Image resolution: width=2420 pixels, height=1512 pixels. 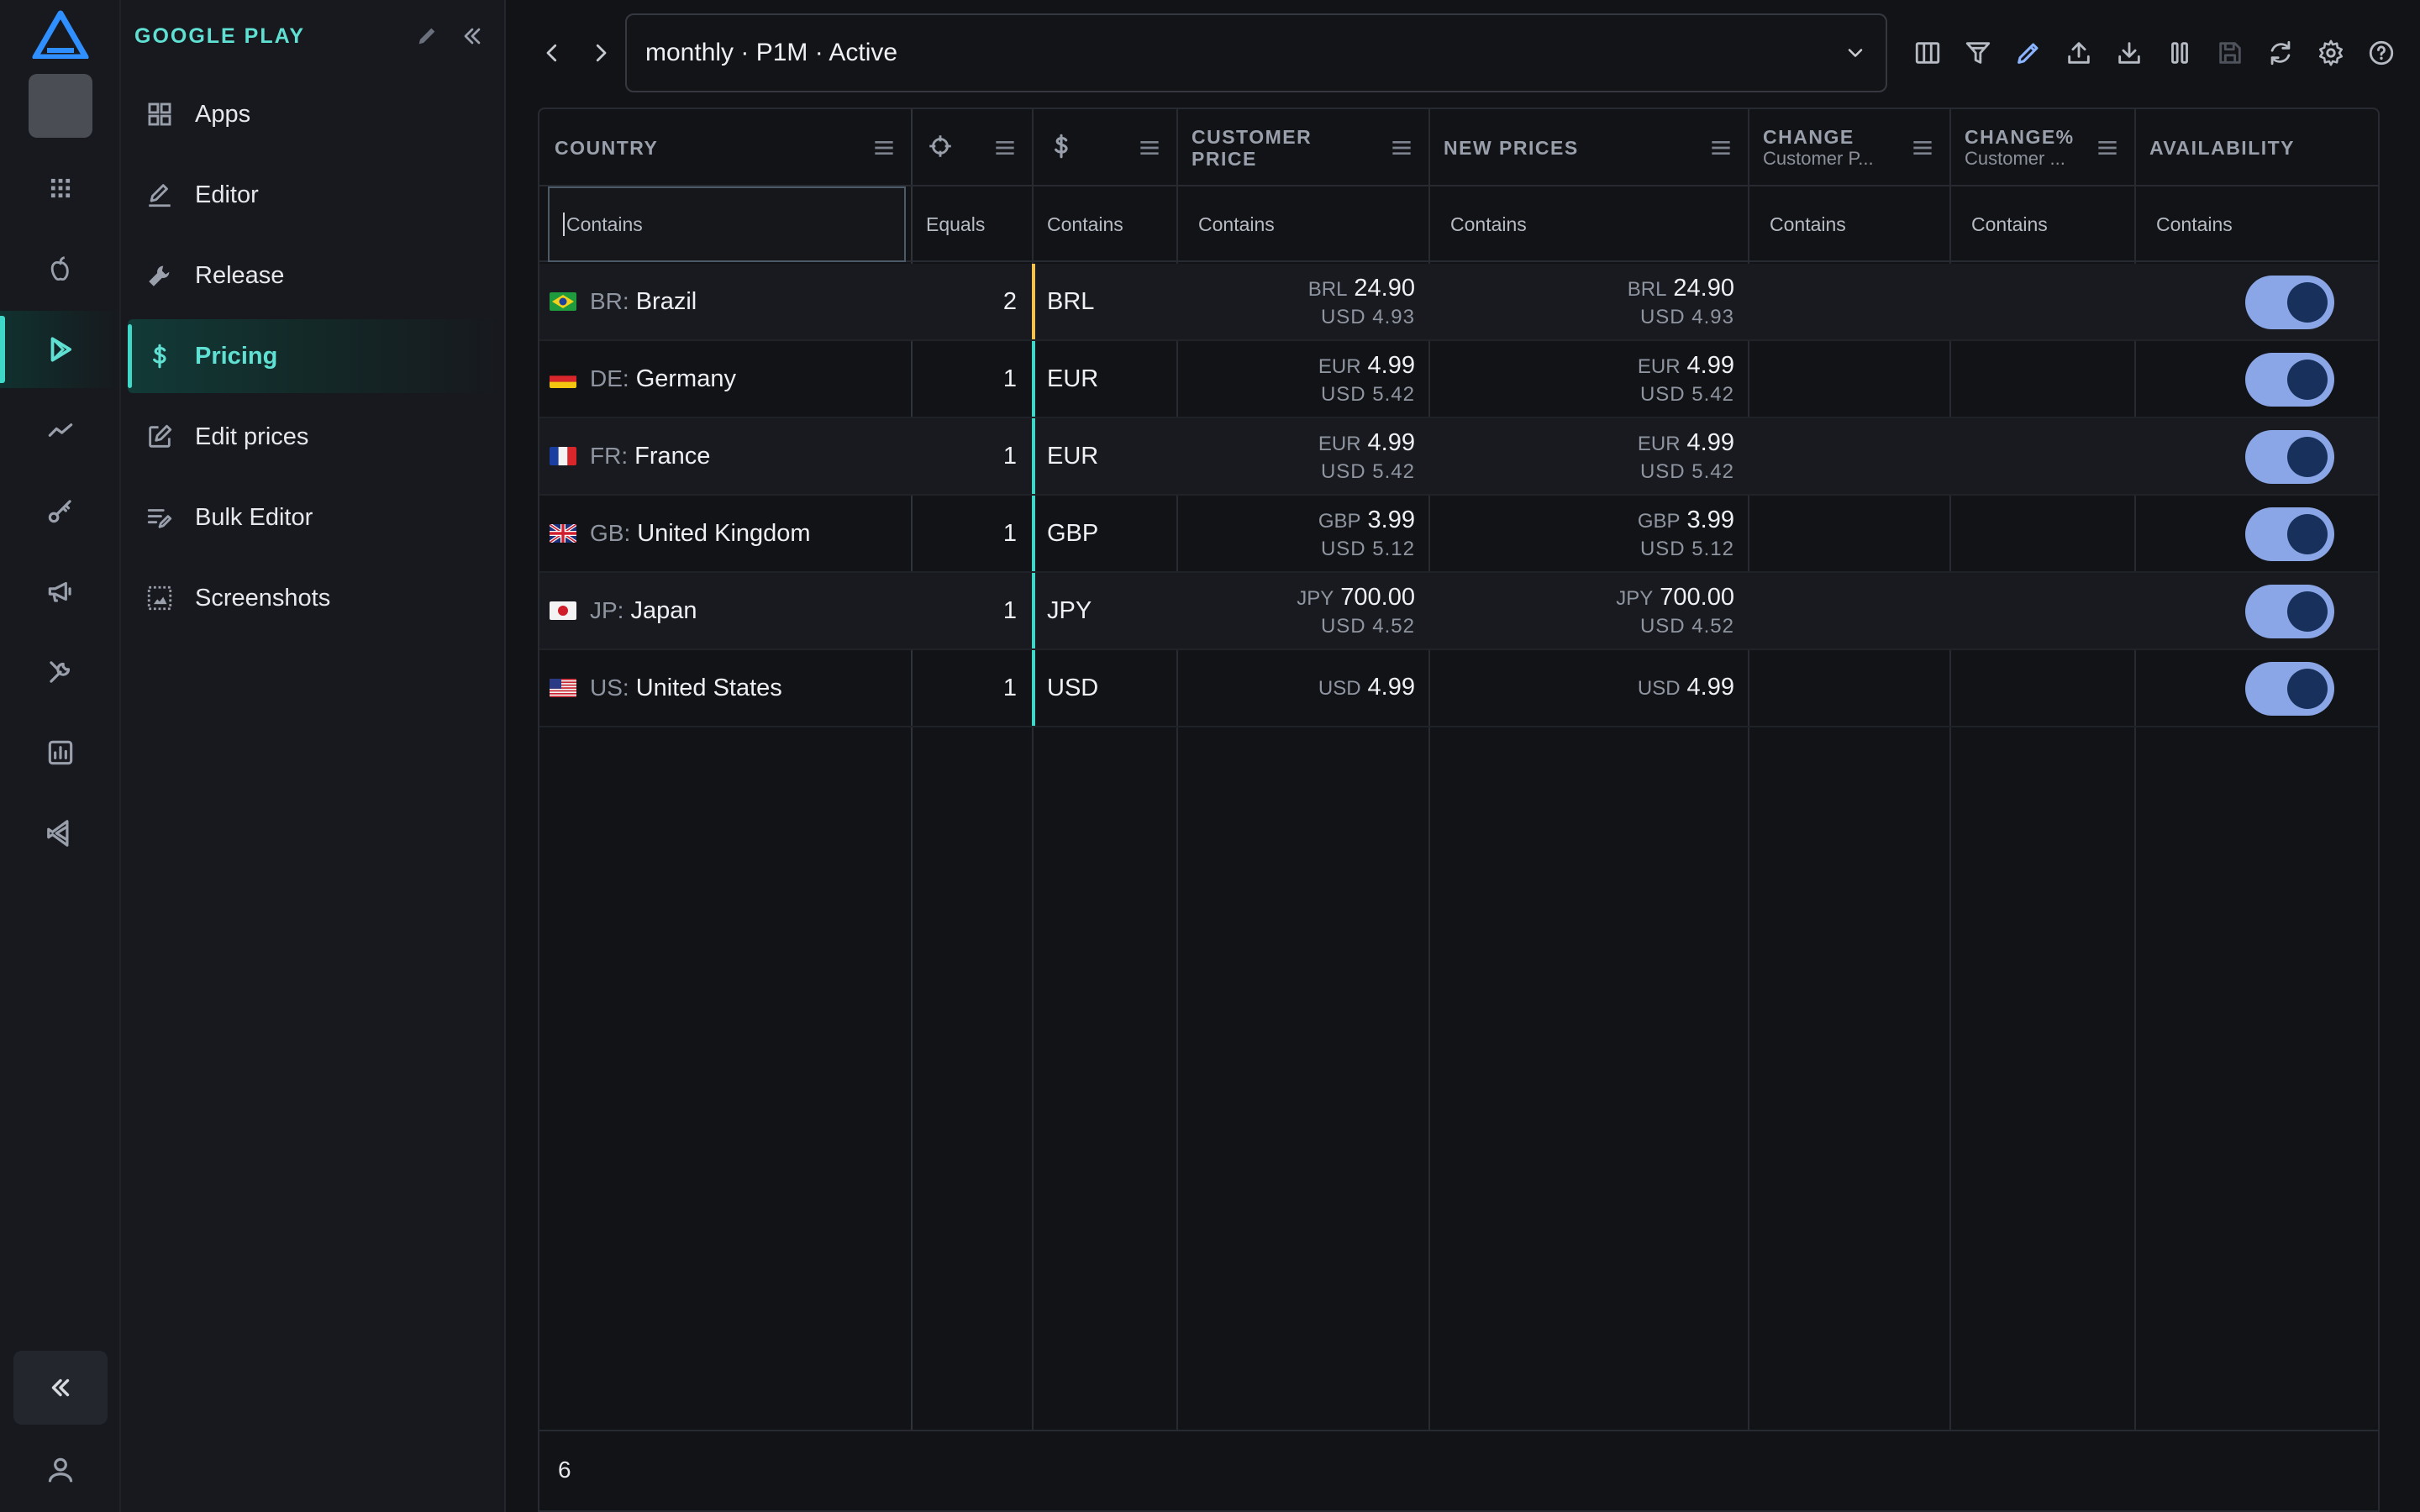 What do you see at coordinates (1104, 147) in the screenshot?
I see `column-header-currency` at bounding box center [1104, 147].